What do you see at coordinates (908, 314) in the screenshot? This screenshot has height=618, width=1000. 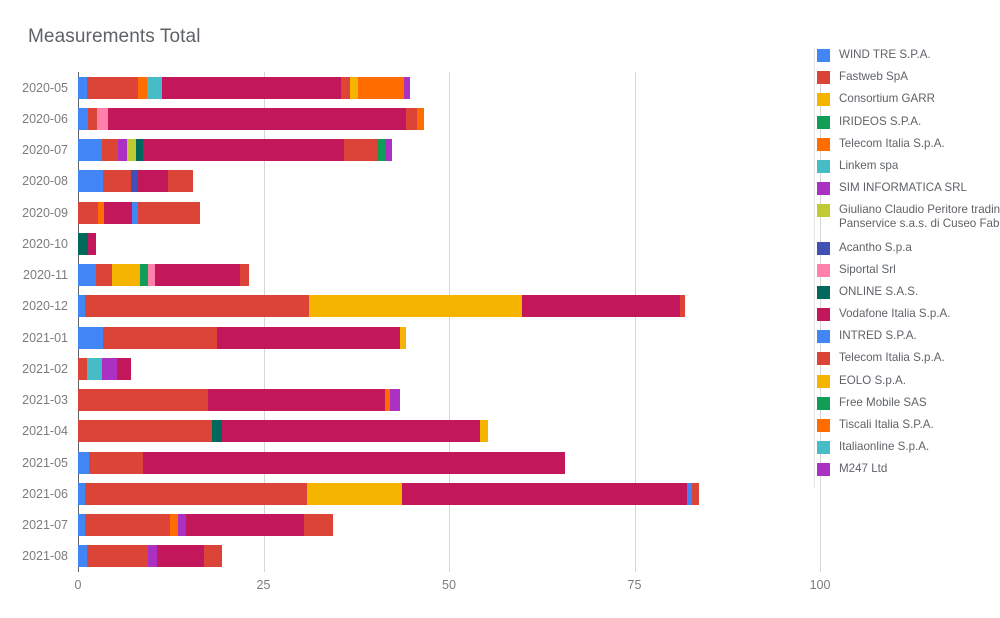 I see `legend-item: Vodafone Italia S.p.A.` at bounding box center [908, 314].